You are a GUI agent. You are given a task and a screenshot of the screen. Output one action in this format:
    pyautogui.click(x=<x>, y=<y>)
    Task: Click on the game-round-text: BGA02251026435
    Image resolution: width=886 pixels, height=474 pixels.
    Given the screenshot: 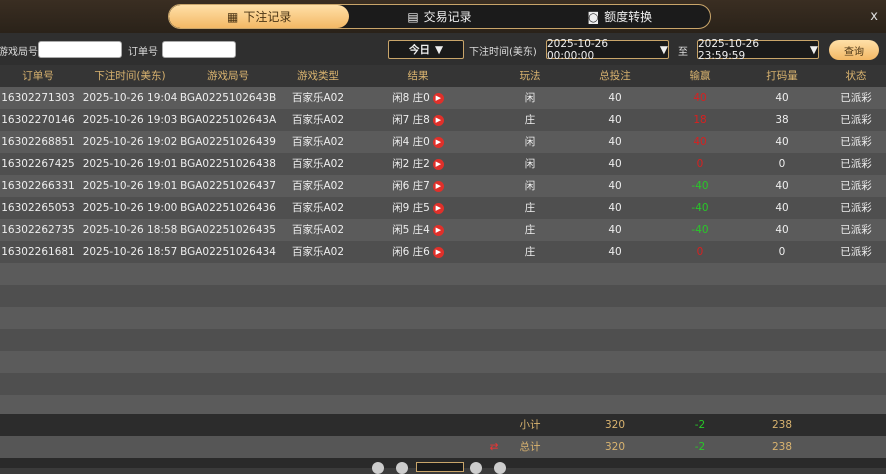 What is the action you would take?
    pyautogui.click(x=228, y=230)
    